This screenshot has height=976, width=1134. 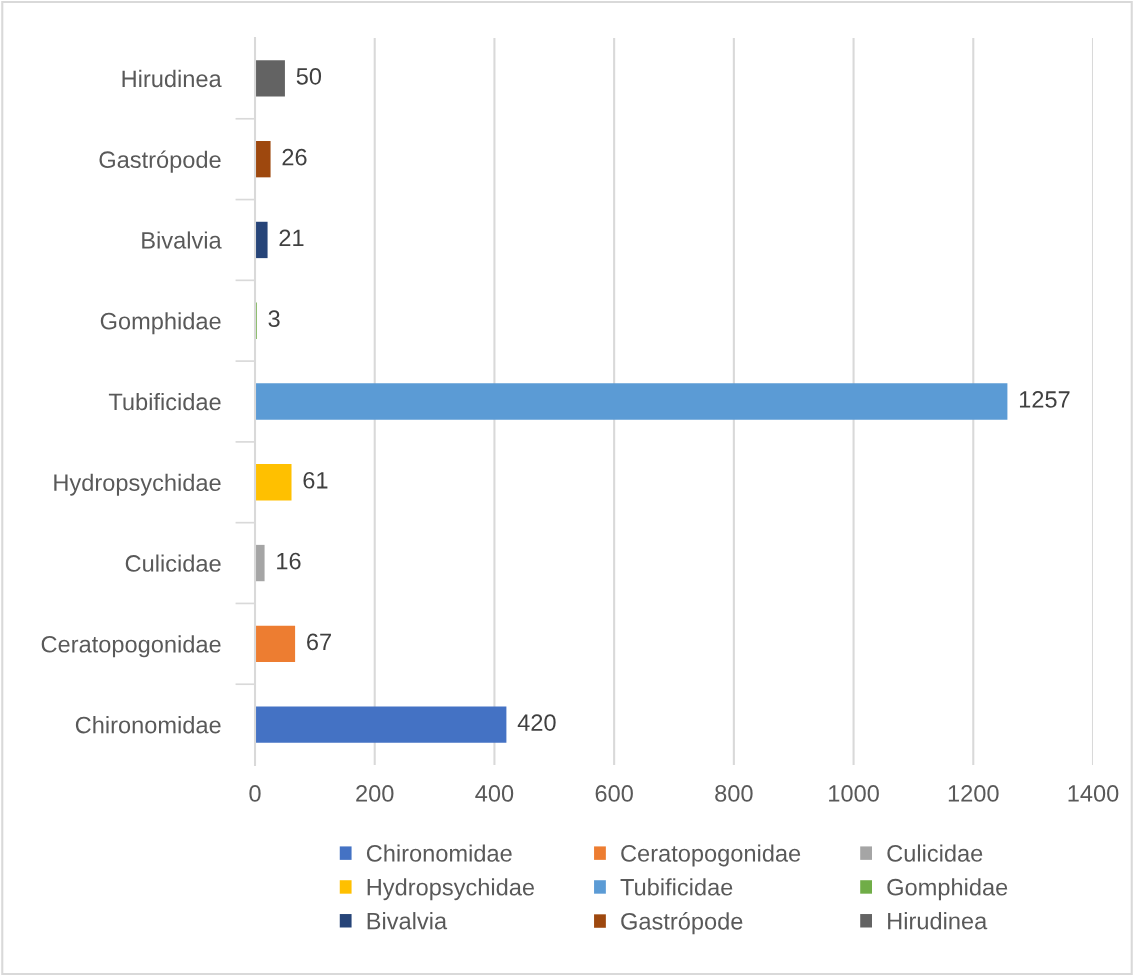 What do you see at coordinates (494, 793) in the screenshot?
I see `x-tick-label: 400` at bounding box center [494, 793].